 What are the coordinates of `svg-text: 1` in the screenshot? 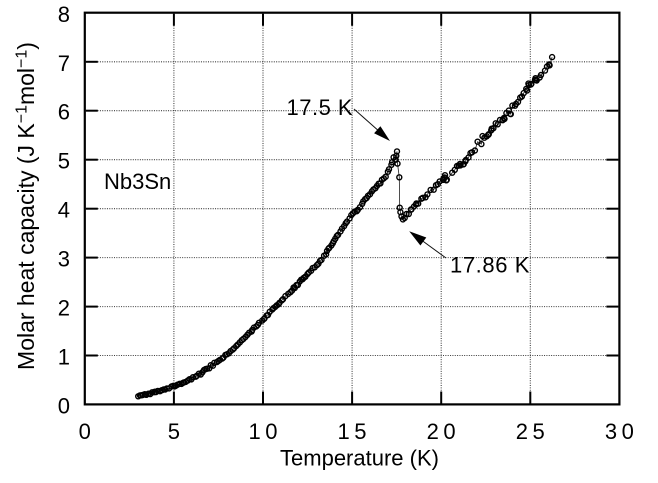 It's located at (64, 357).